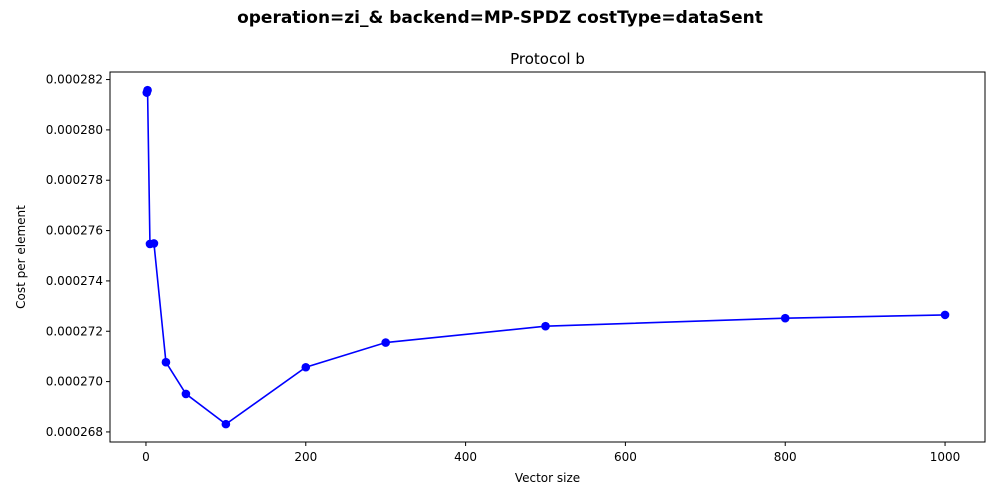  Describe the element at coordinates (74, 80) in the screenshot. I see `y-tick-label: 0.000282` at that location.